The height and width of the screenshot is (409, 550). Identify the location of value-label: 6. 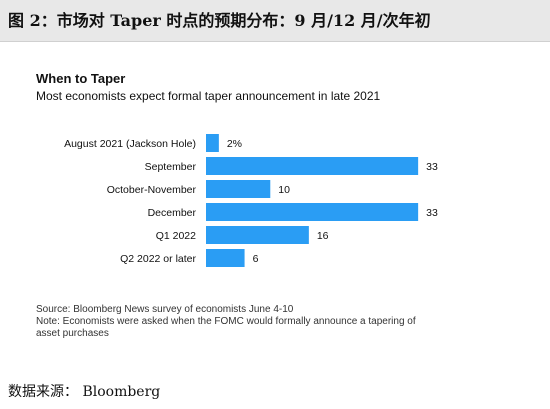
(256, 259).